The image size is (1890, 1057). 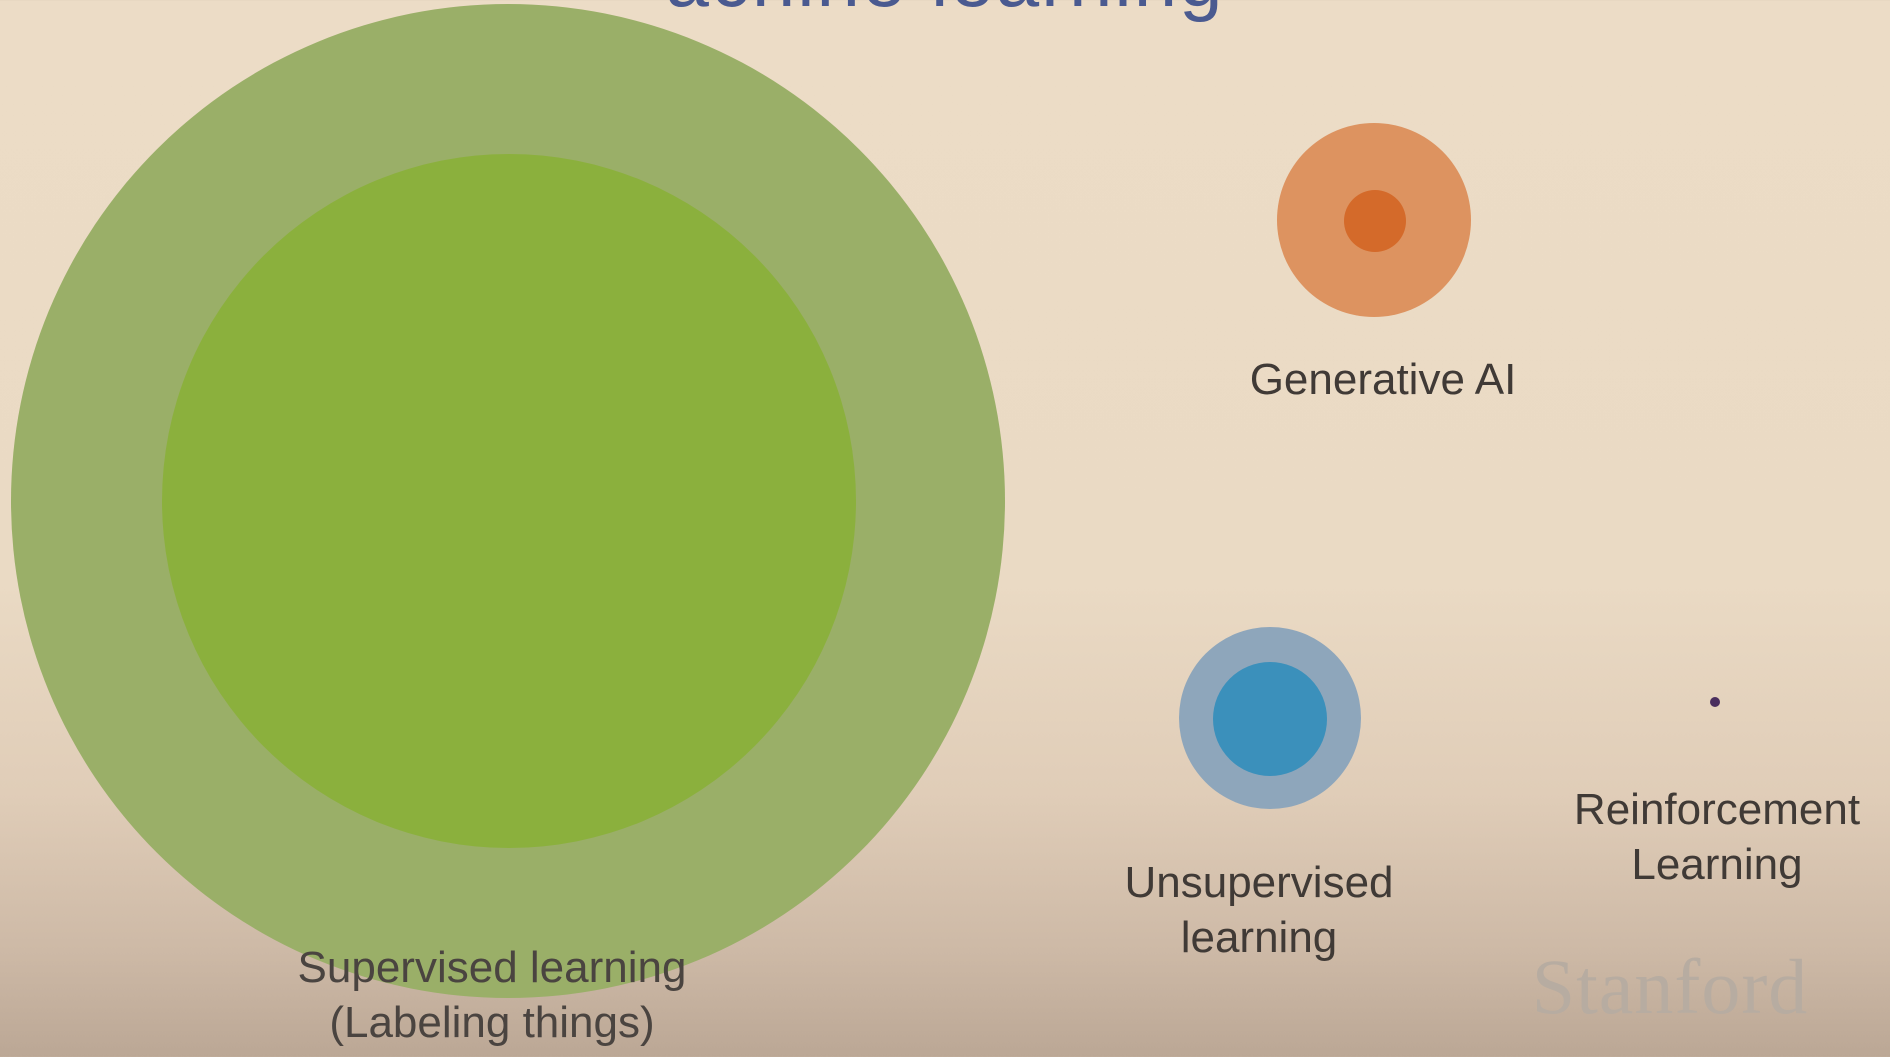 I want to click on supervised-label-line-1: Supervised learning, so click(x=492, y=967).